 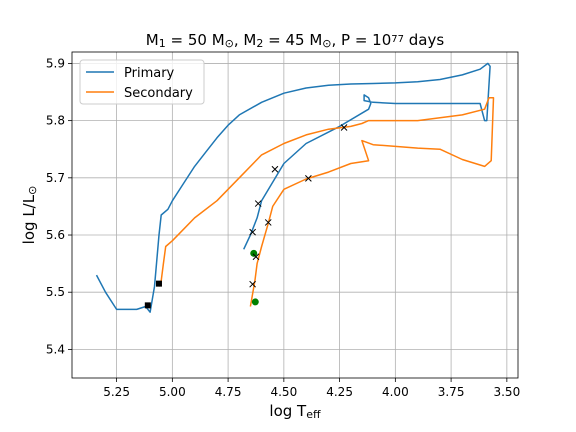 What do you see at coordinates (172, 392) in the screenshot?
I see `x-tick-label: 5.00` at bounding box center [172, 392].